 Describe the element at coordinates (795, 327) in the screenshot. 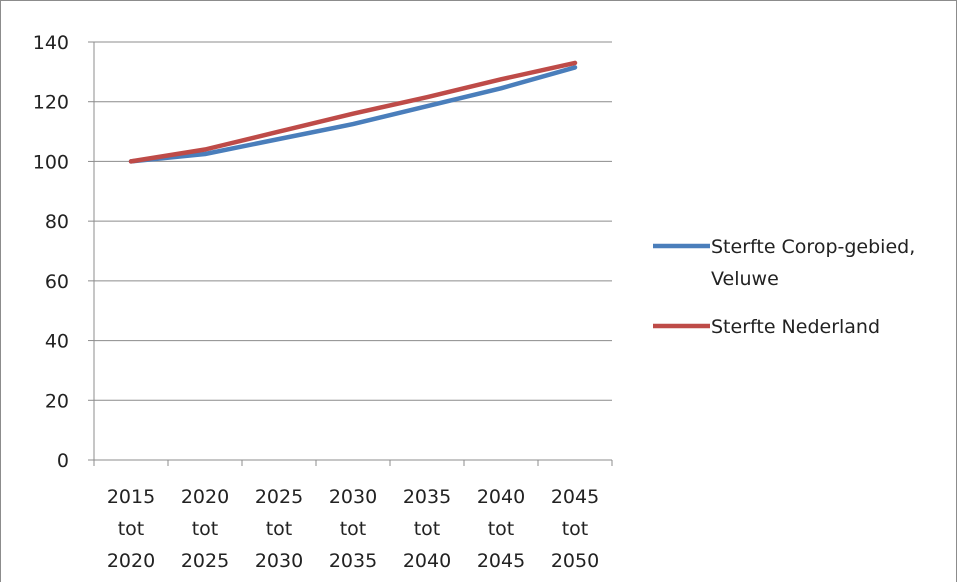

I see `legend-label: Sterfte Nederland` at that location.